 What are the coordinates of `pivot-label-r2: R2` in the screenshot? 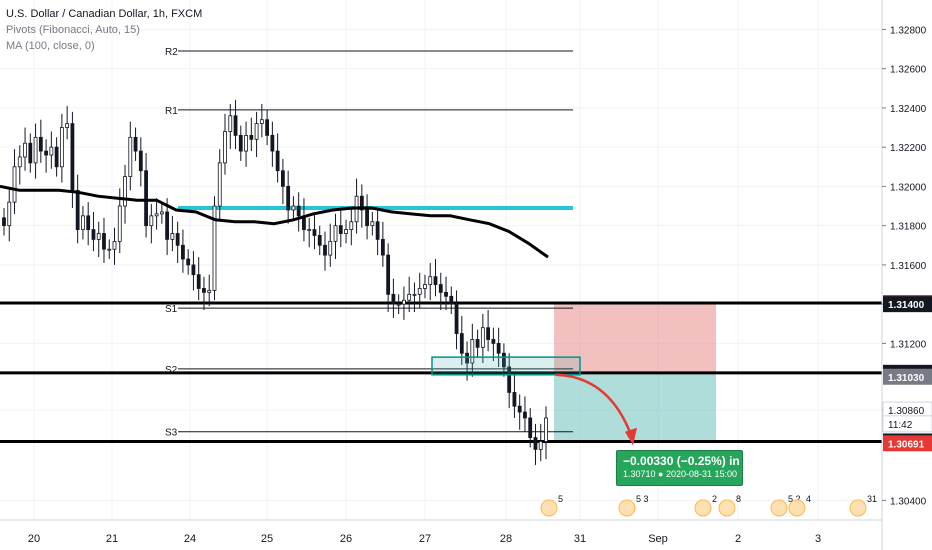 It's located at (171, 52).